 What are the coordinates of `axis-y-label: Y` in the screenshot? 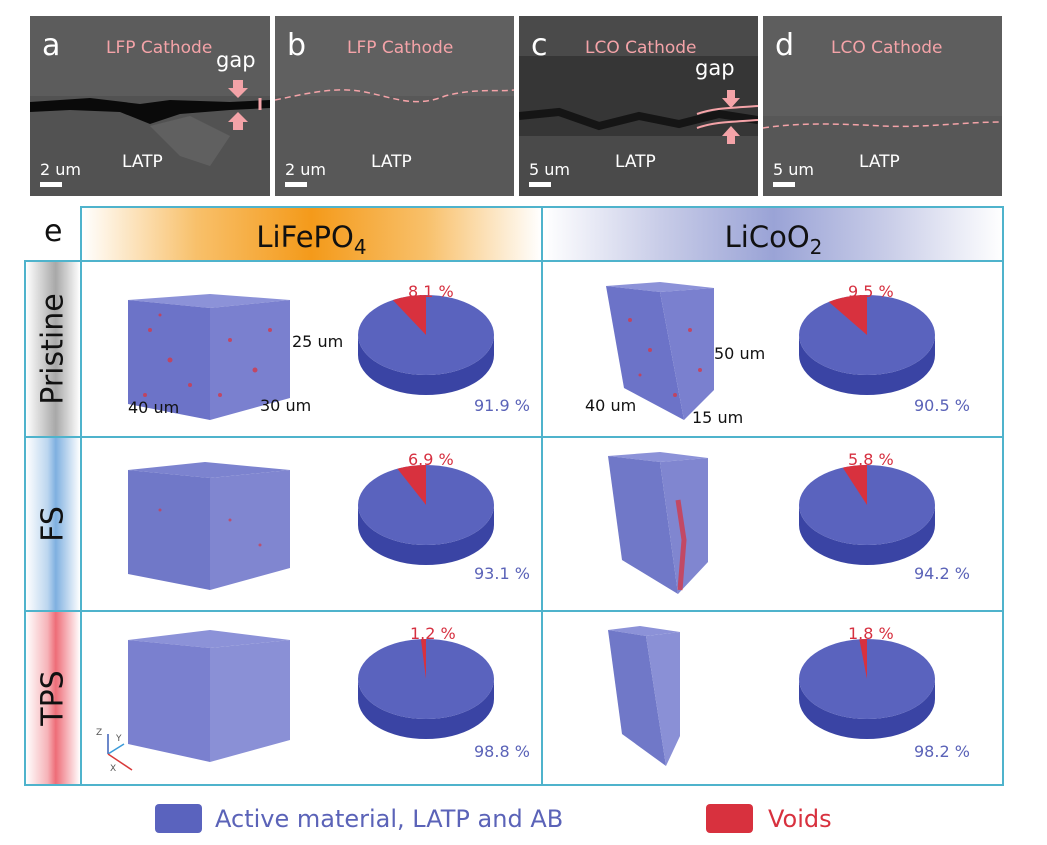 It's located at (119, 739).